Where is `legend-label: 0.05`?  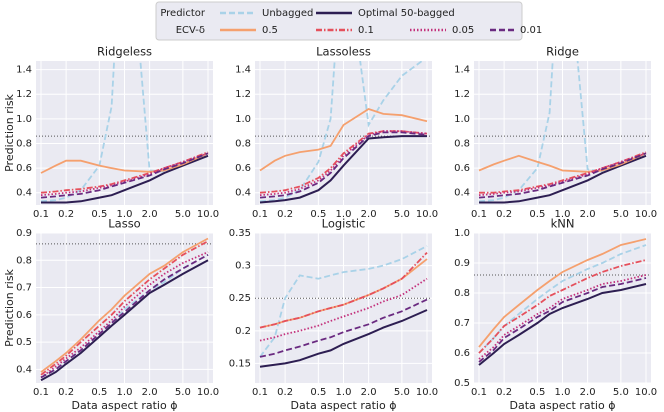 legend-label: 0.05 is located at coordinates (463, 30).